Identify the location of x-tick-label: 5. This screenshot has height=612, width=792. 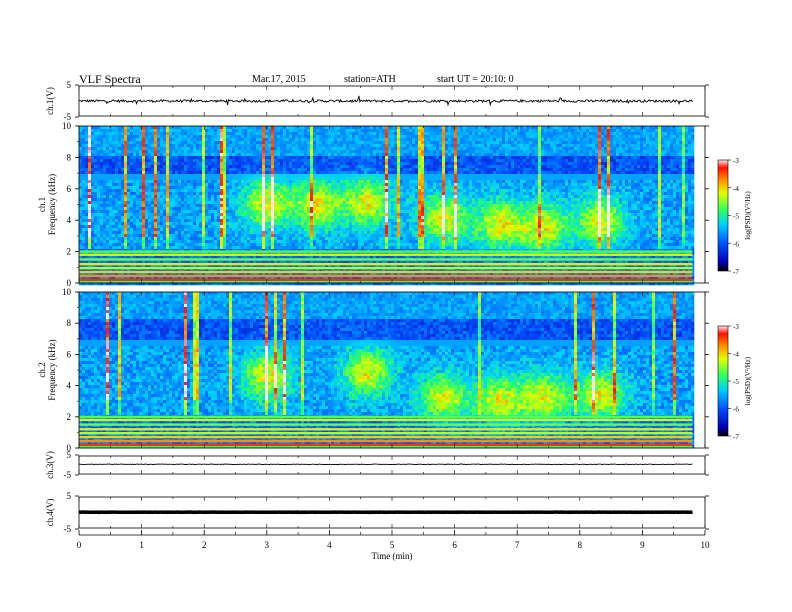
(392, 545).